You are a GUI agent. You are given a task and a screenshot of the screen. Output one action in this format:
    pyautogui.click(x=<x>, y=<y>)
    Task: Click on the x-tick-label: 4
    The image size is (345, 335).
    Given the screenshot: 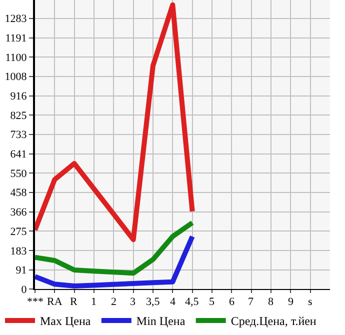 What is the action you would take?
    pyautogui.click(x=173, y=302)
    